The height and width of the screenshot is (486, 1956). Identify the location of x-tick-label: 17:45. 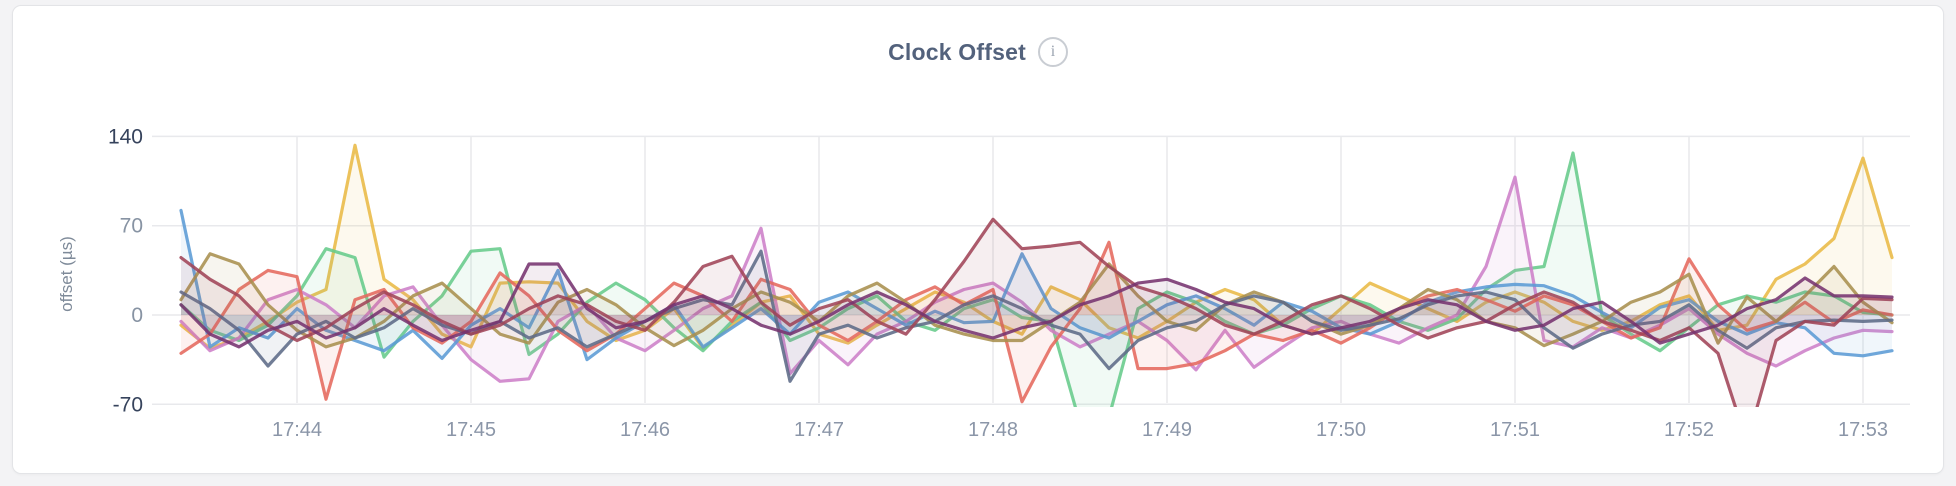
(471, 430).